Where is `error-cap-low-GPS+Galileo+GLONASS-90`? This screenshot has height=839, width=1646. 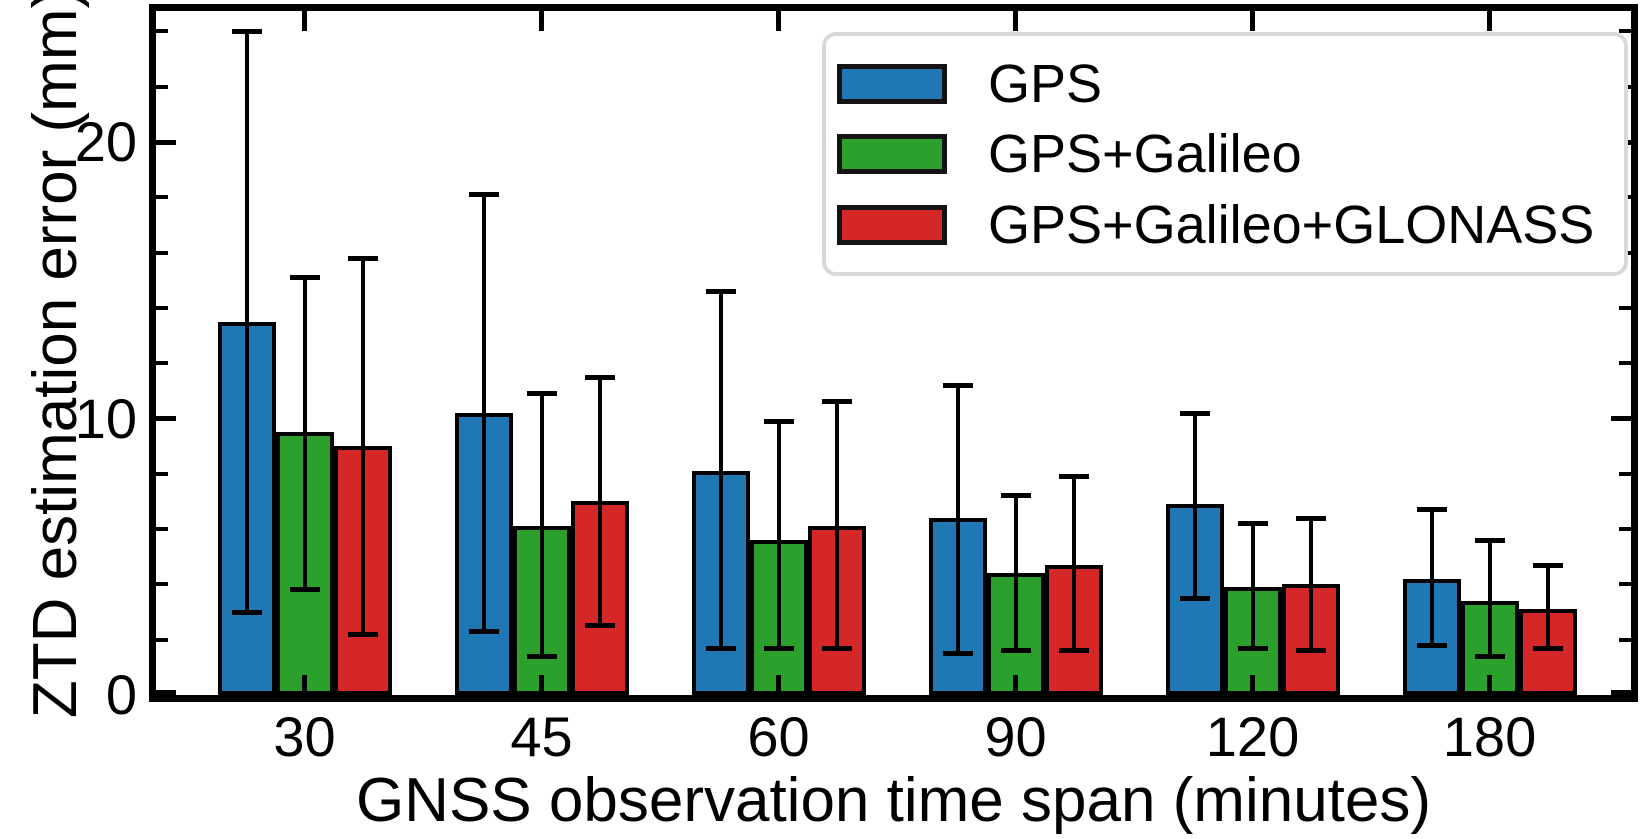
error-cap-low-GPS+Galileo+GLONASS-90 is located at coordinates (1073, 651).